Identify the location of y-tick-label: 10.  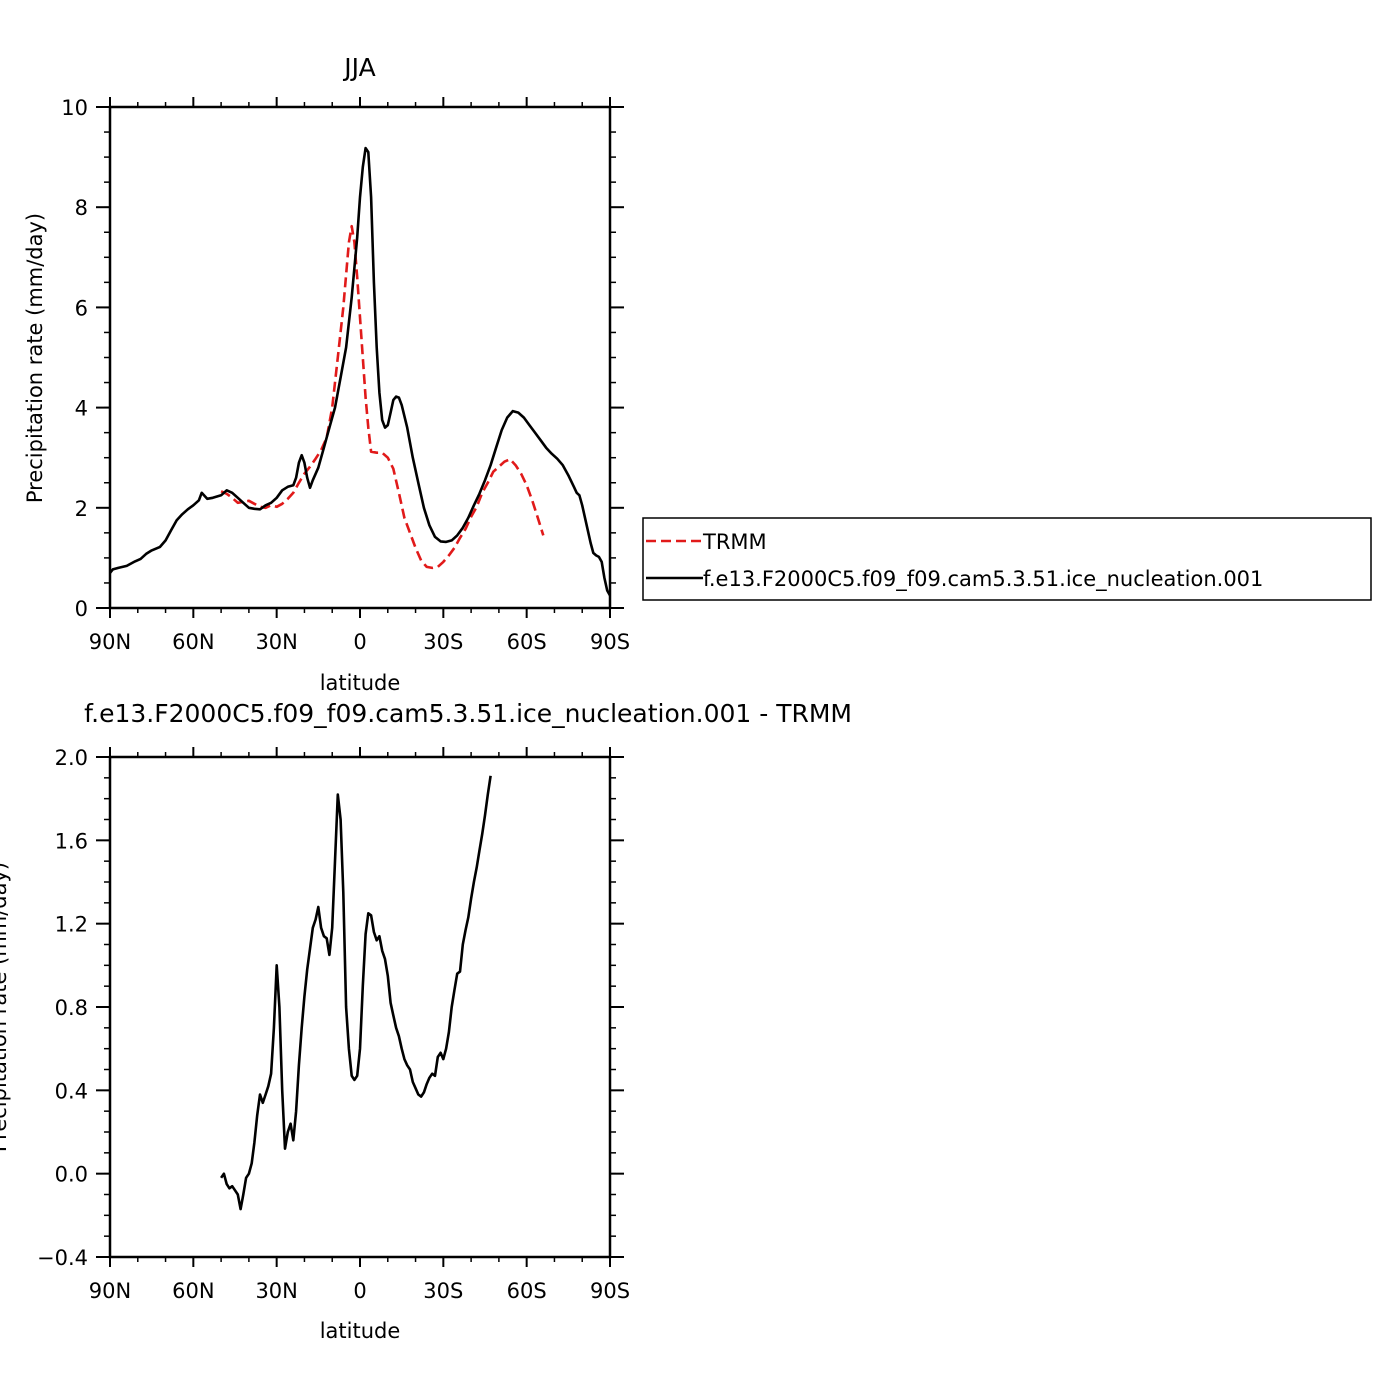
(74, 108).